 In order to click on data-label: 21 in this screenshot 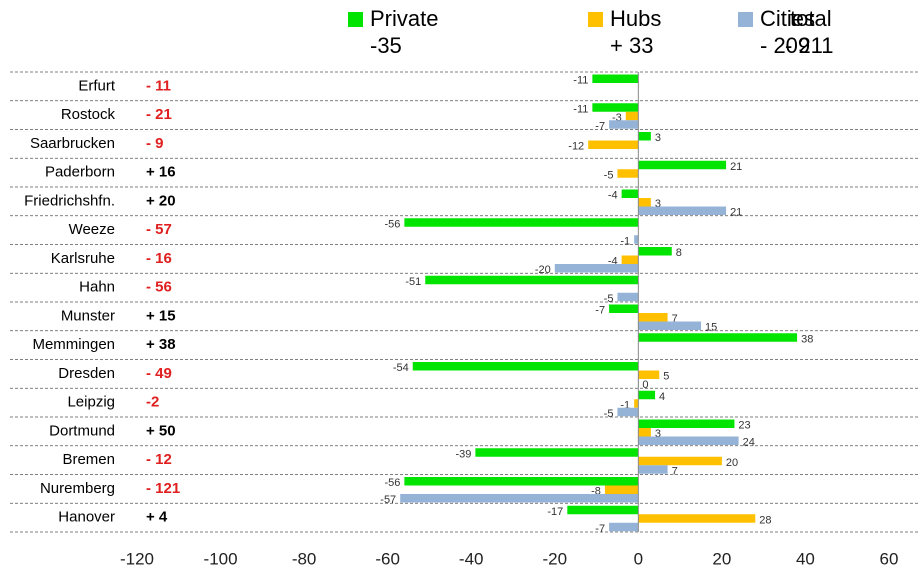, I will do `click(736, 167)`.